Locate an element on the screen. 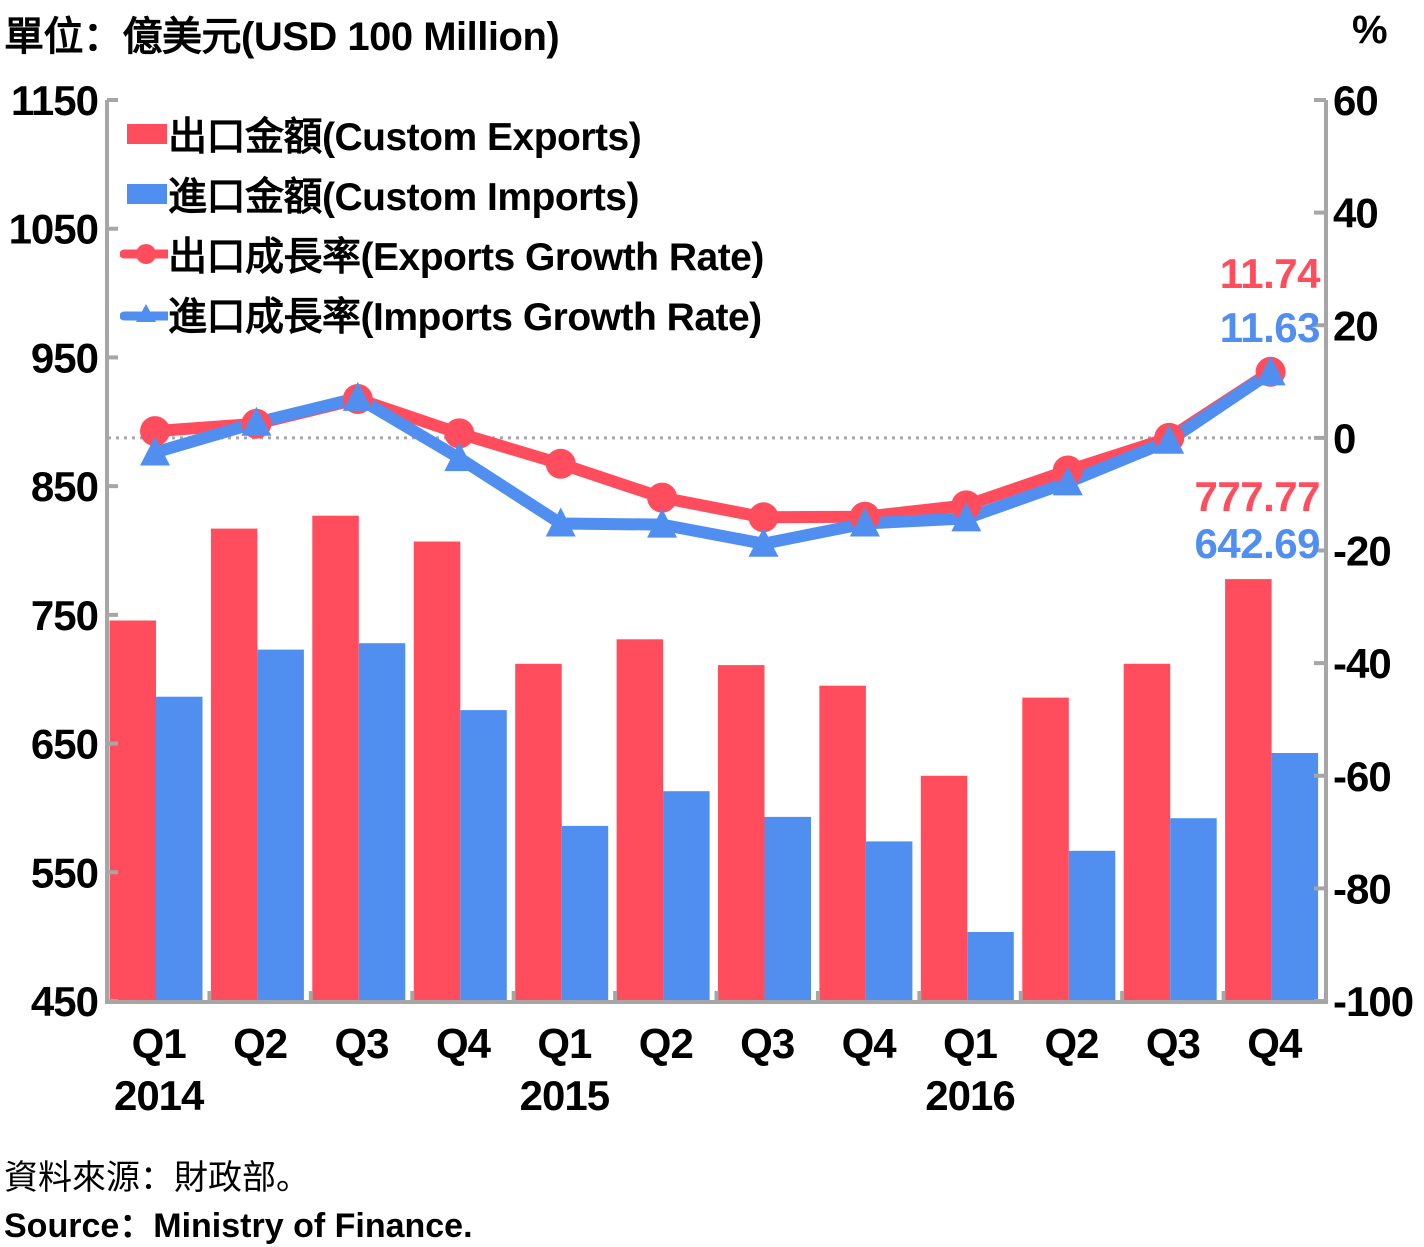  right-axis-unit-title: % is located at coordinates (1370, 30).